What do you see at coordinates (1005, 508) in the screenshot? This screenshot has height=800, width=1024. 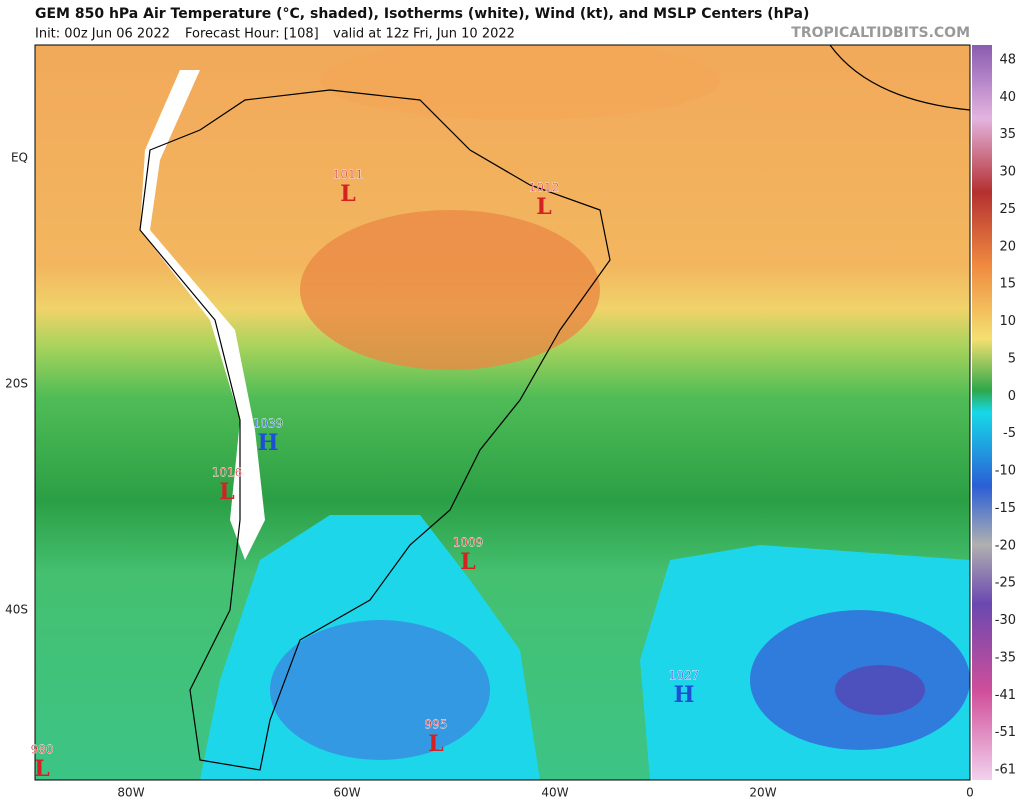 I see `colorbar-label: -15` at bounding box center [1005, 508].